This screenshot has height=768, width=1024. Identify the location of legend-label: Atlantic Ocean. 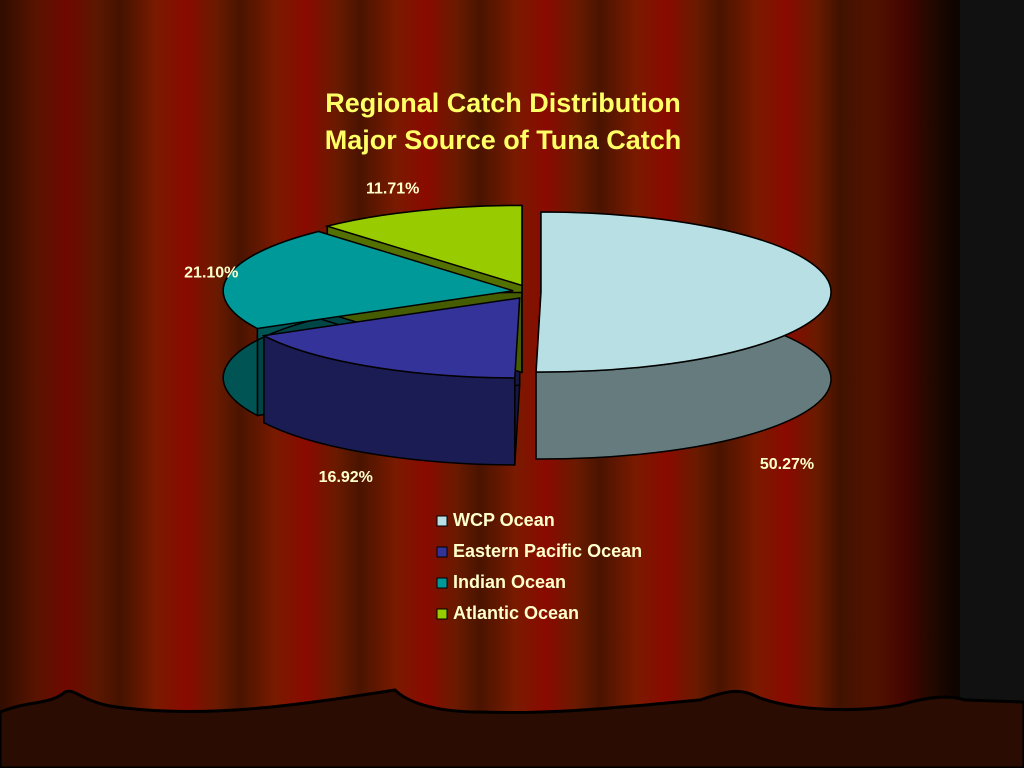
(516, 613).